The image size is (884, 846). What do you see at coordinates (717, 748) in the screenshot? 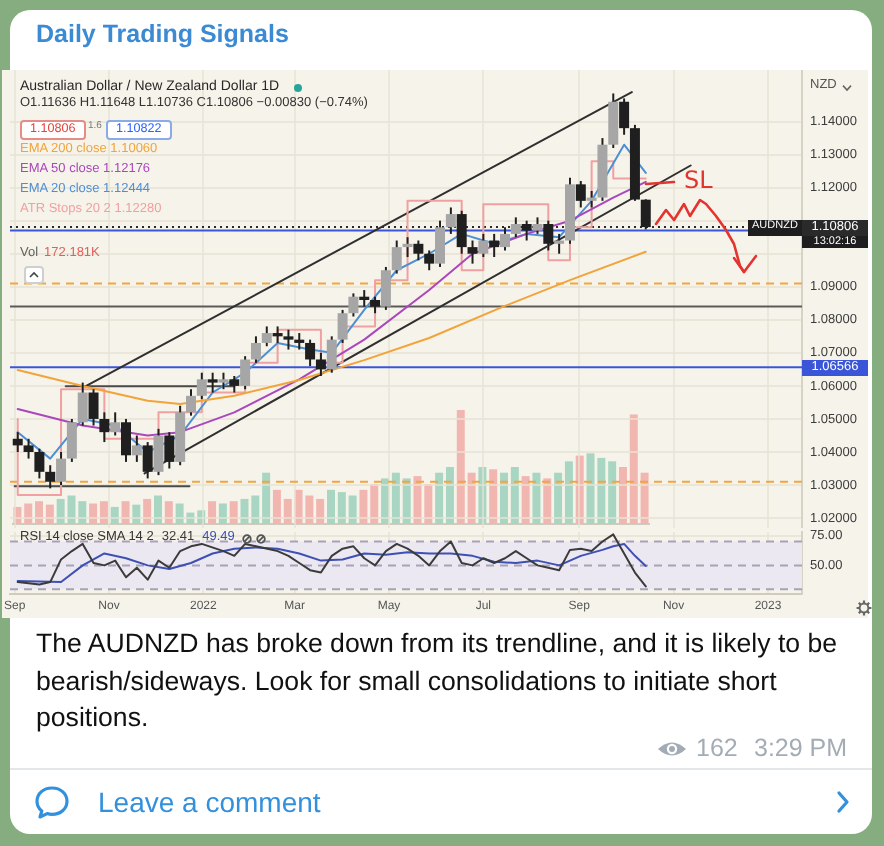
I see `text: 162` at bounding box center [717, 748].